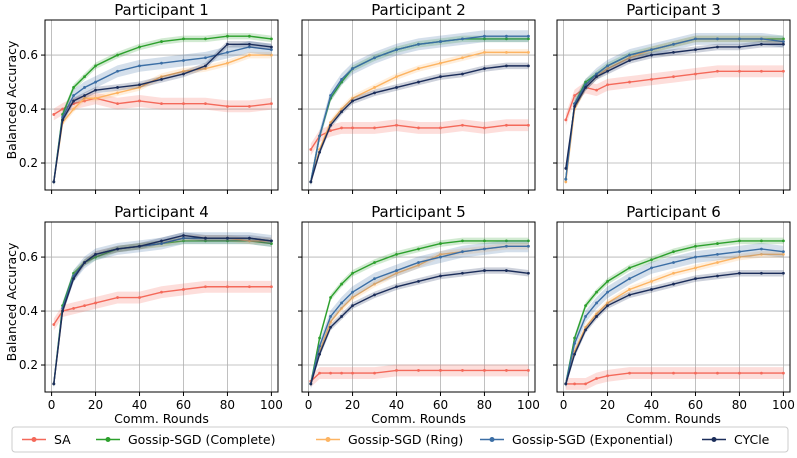  Describe the element at coordinates (418, 10) in the screenshot. I see `panel-title: Participant 2` at that location.